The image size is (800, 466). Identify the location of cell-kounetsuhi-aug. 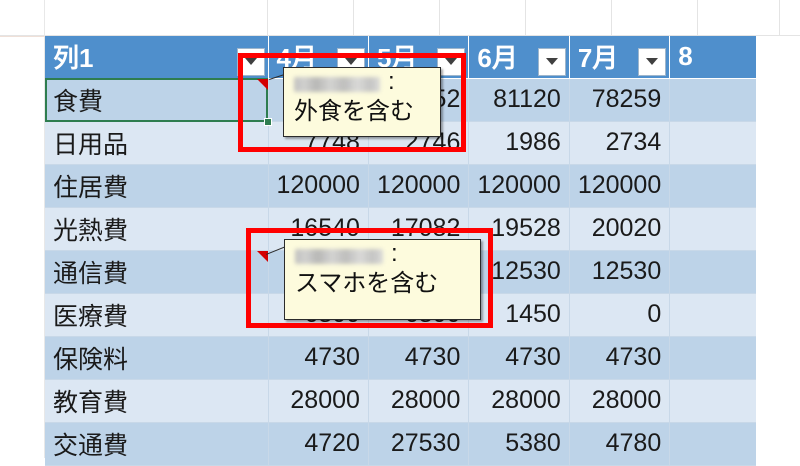
(712, 229).